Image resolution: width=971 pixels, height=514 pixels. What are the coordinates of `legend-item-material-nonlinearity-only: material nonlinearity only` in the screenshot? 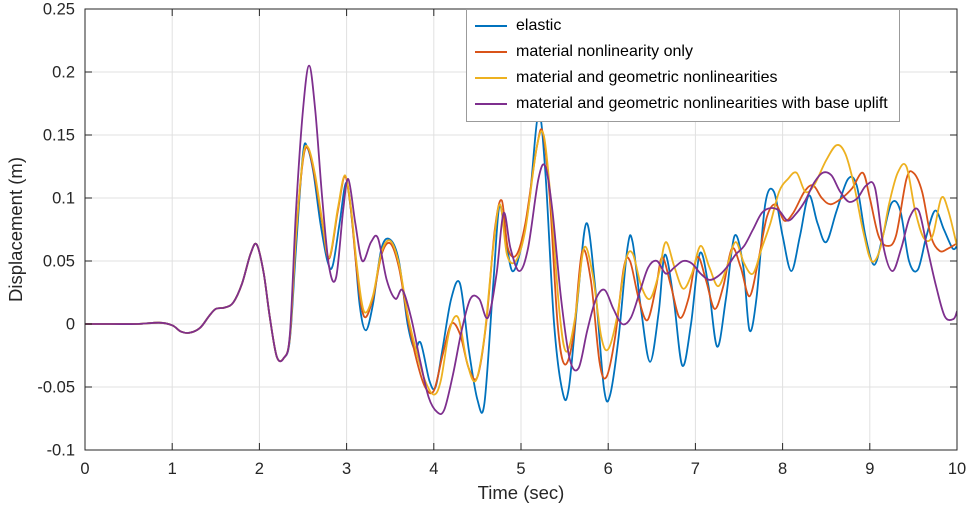 It's located at (681, 52).